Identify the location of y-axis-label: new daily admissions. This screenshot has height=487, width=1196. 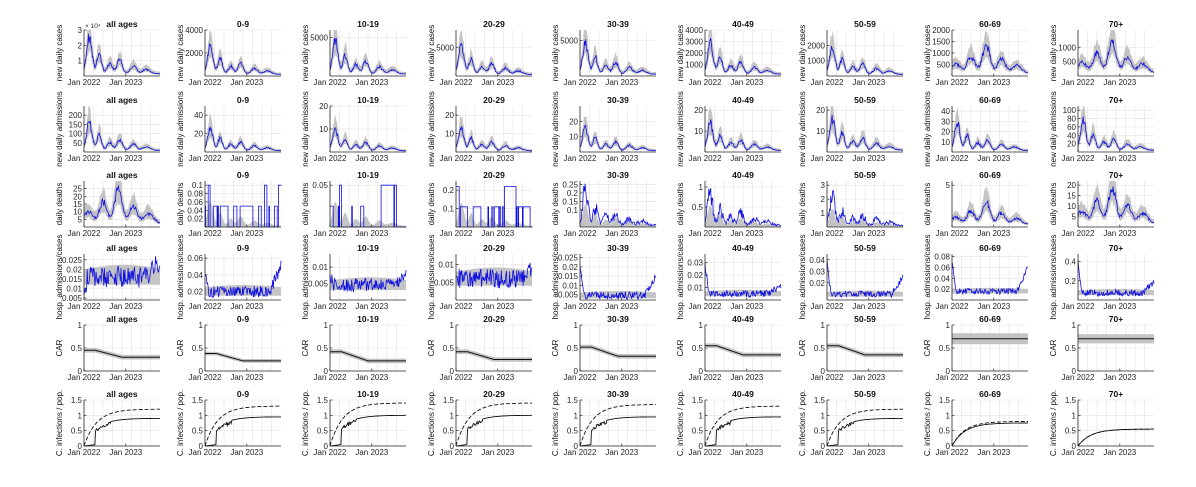
(555, 129).